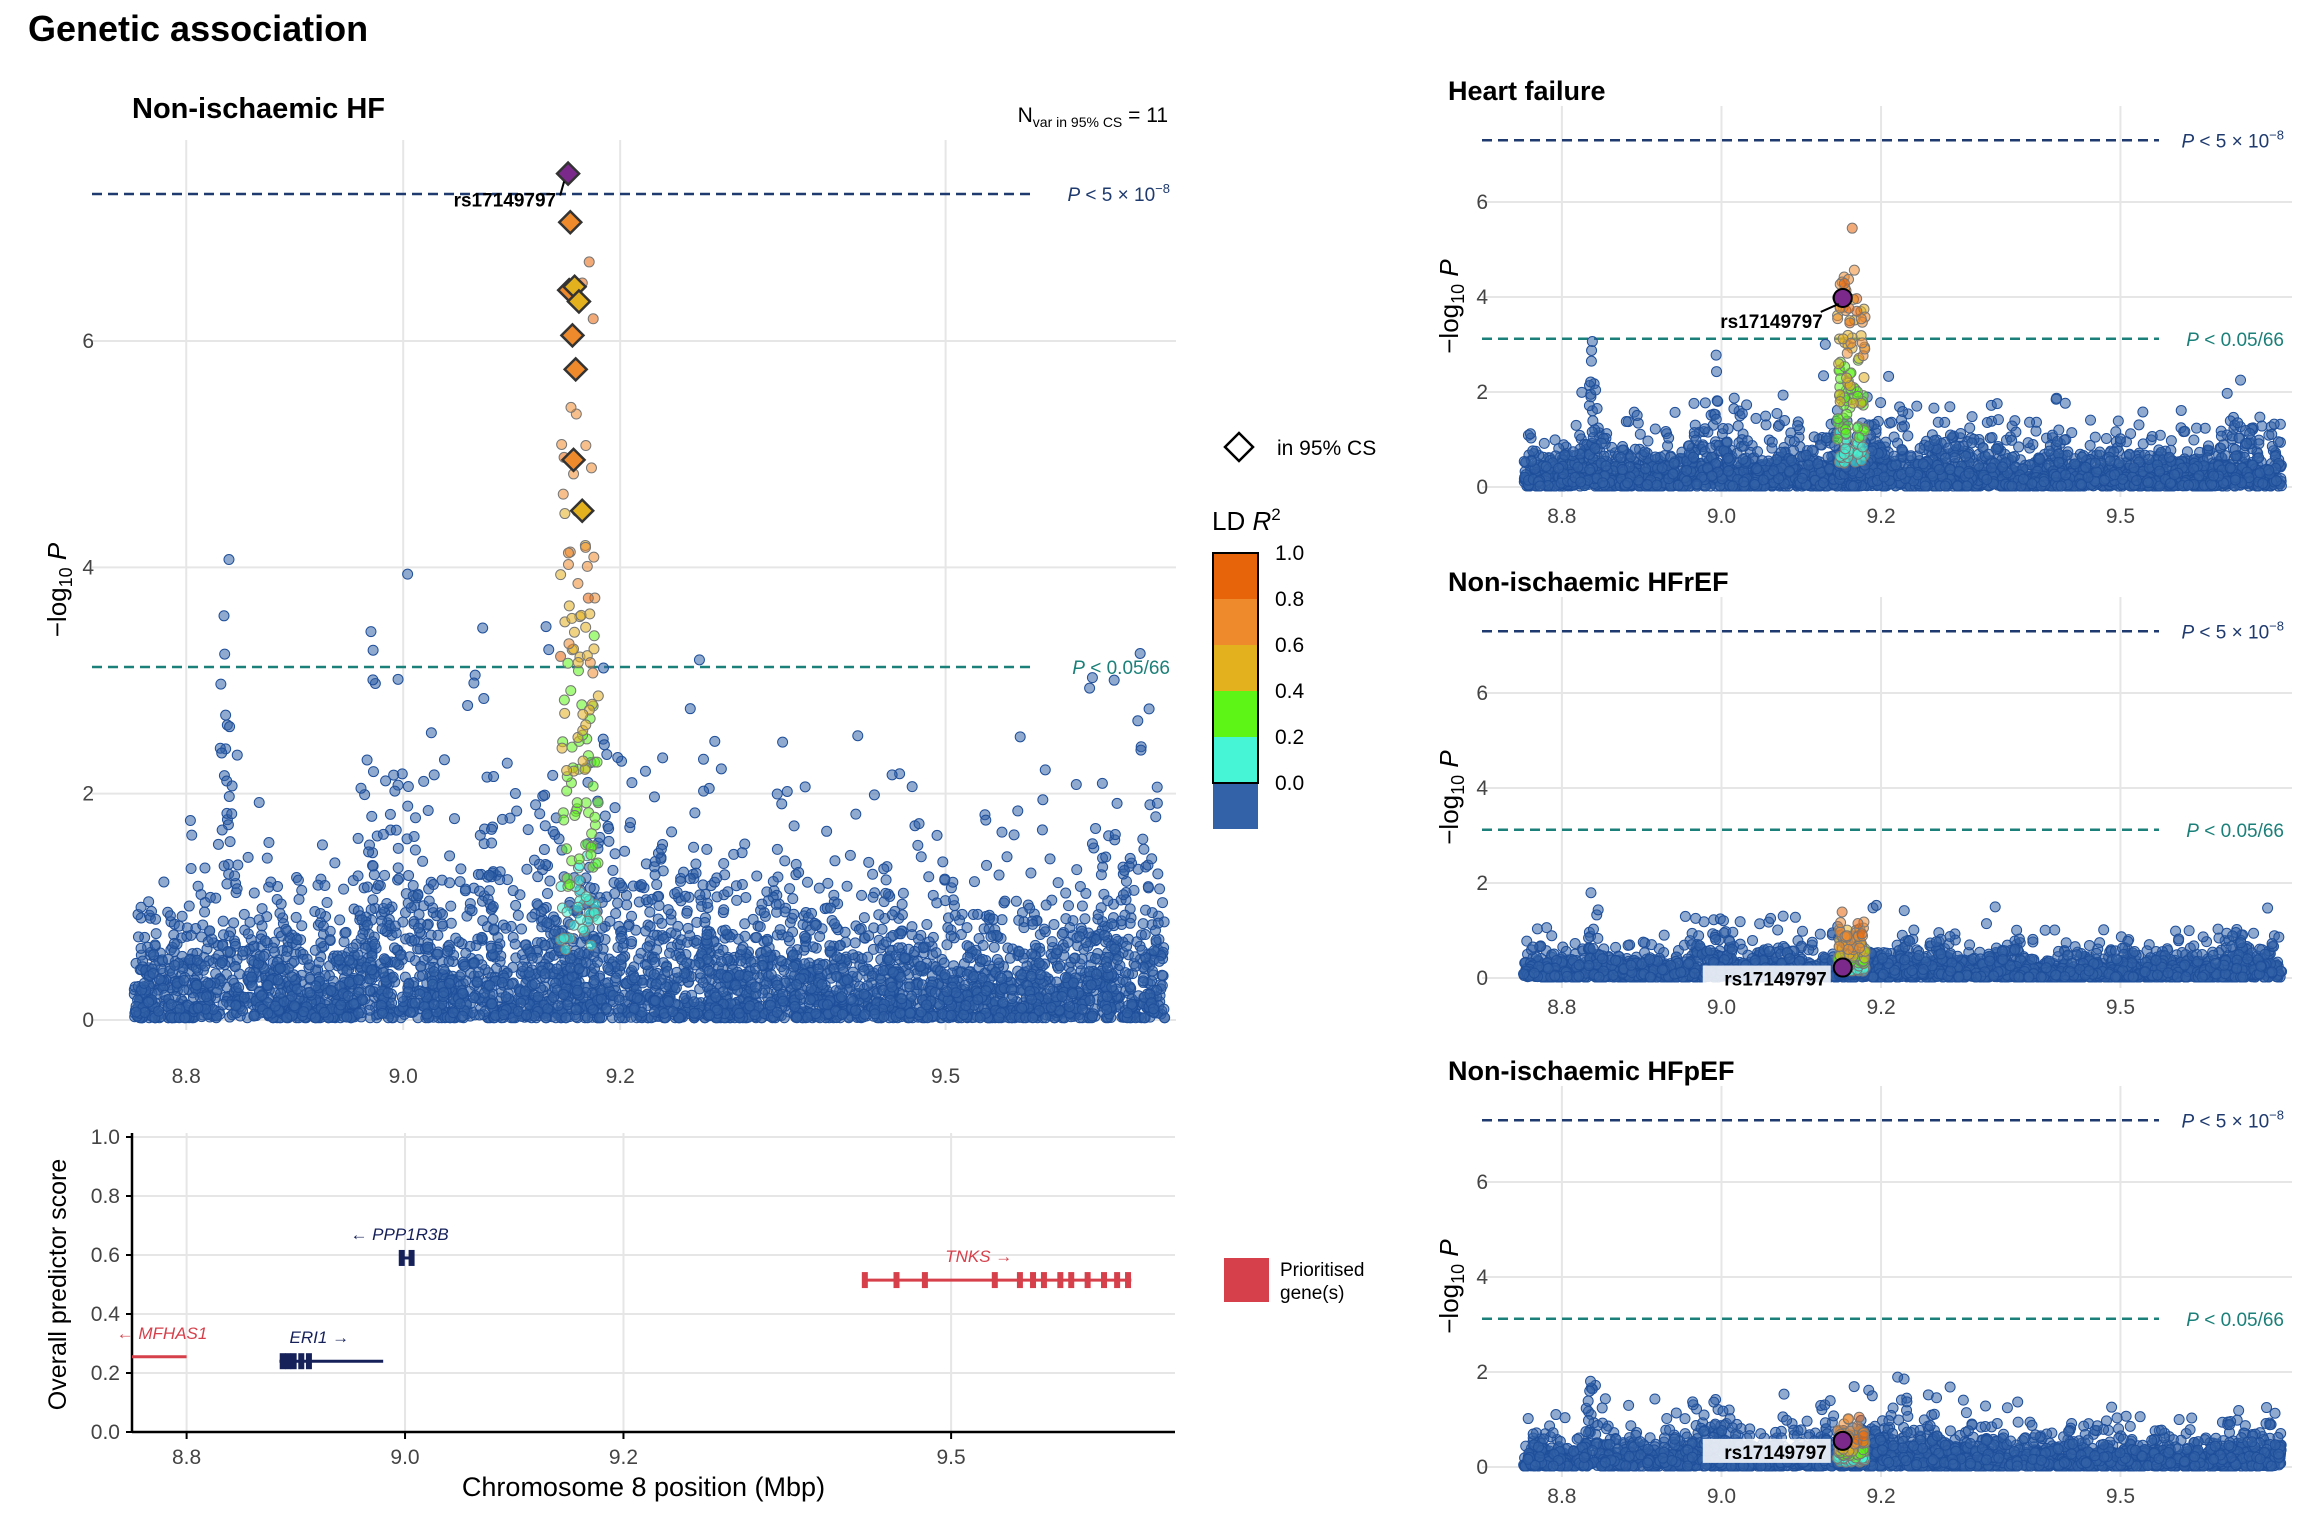 The image size is (2304, 1536). I want to click on x-tick-label: 9.2, so click(620, 1076).